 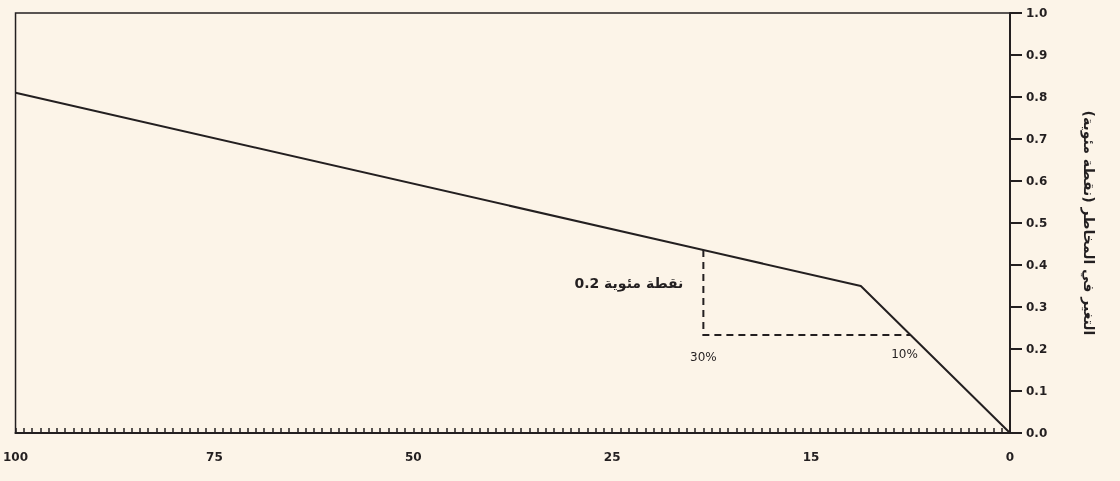 What do you see at coordinates (214, 457) in the screenshot?
I see `x-tick-label: 75` at bounding box center [214, 457].